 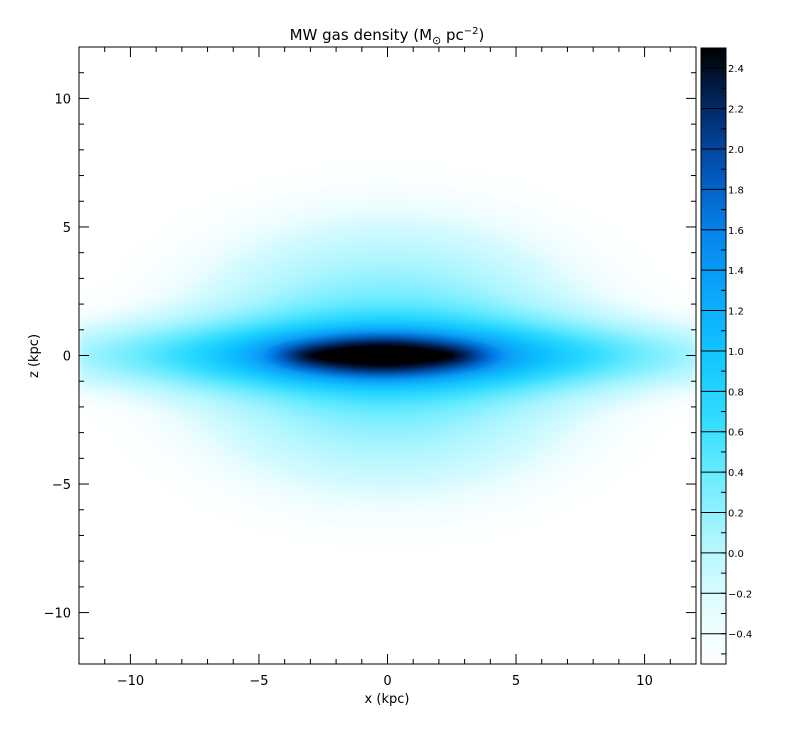 What do you see at coordinates (736, 150) in the screenshot?
I see `colorbar-tick-label: 2.0` at bounding box center [736, 150].